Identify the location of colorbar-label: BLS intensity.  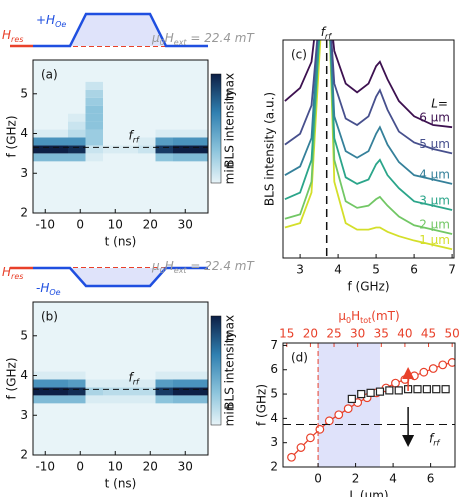
(230, 128).